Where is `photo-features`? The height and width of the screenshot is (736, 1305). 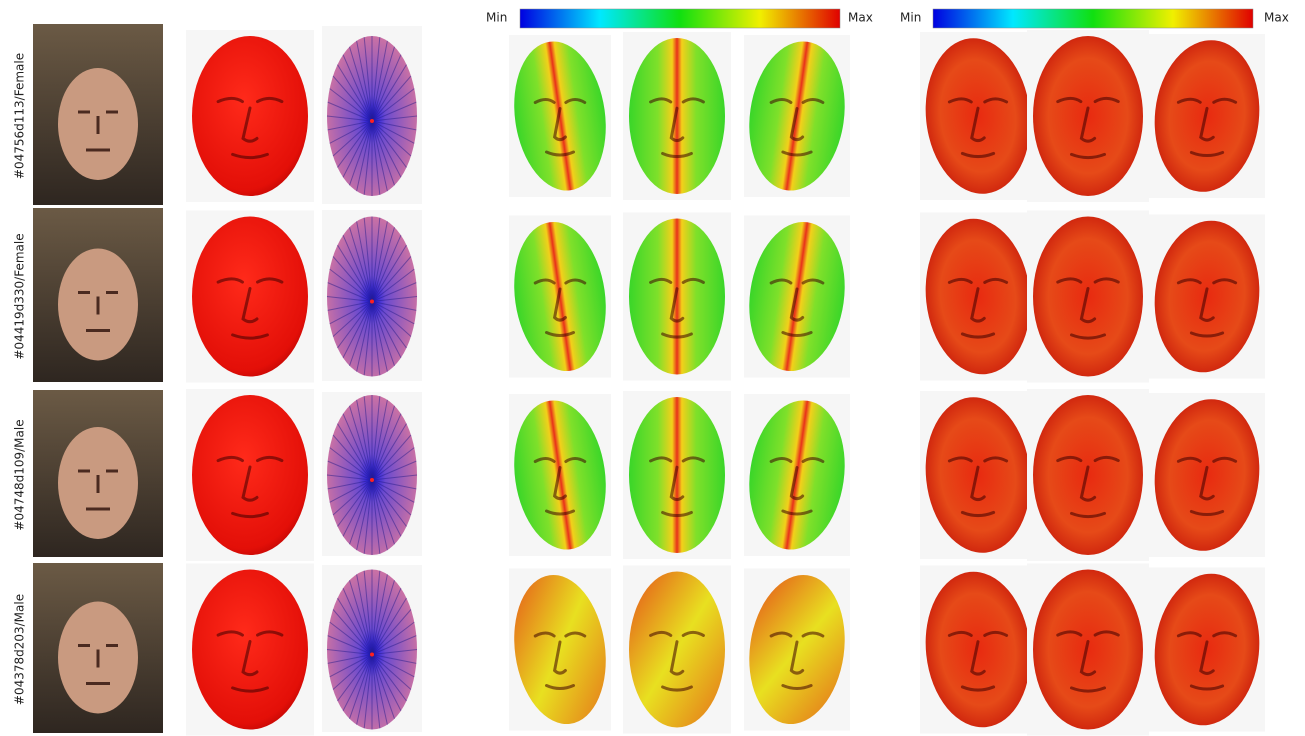 photo-features is located at coordinates (98, 311).